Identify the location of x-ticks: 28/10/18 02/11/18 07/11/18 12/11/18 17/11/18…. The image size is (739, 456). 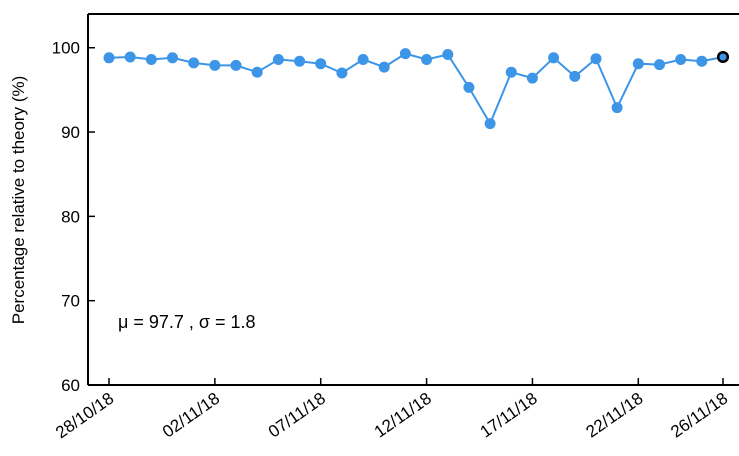
(391, 410).